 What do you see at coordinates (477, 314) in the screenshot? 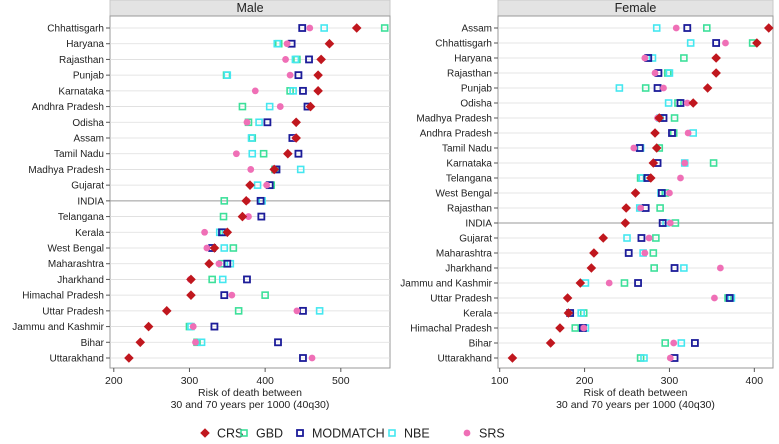
I see `female-state-label: Kerala` at bounding box center [477, 314].